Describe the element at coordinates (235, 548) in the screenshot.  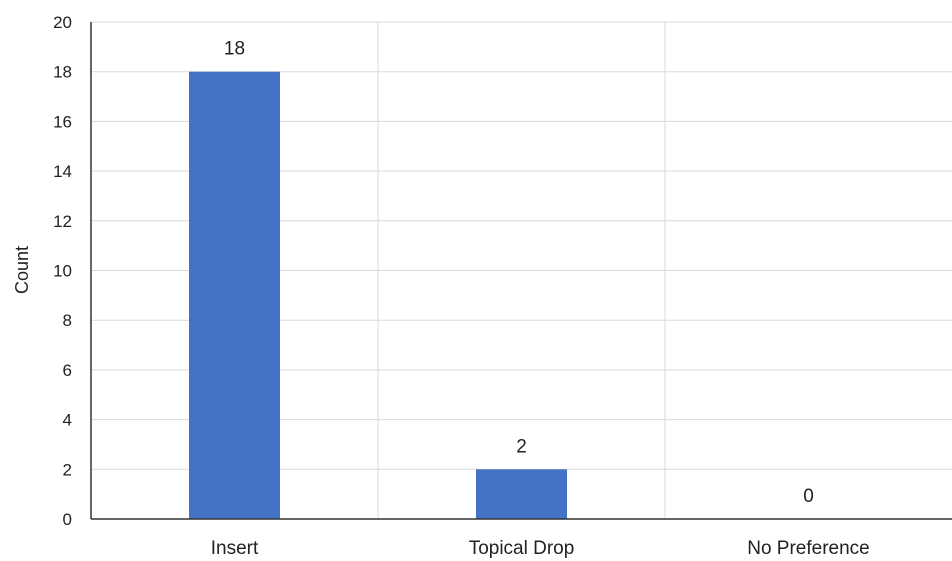
I see `x-tick-label: Insert` at that location.